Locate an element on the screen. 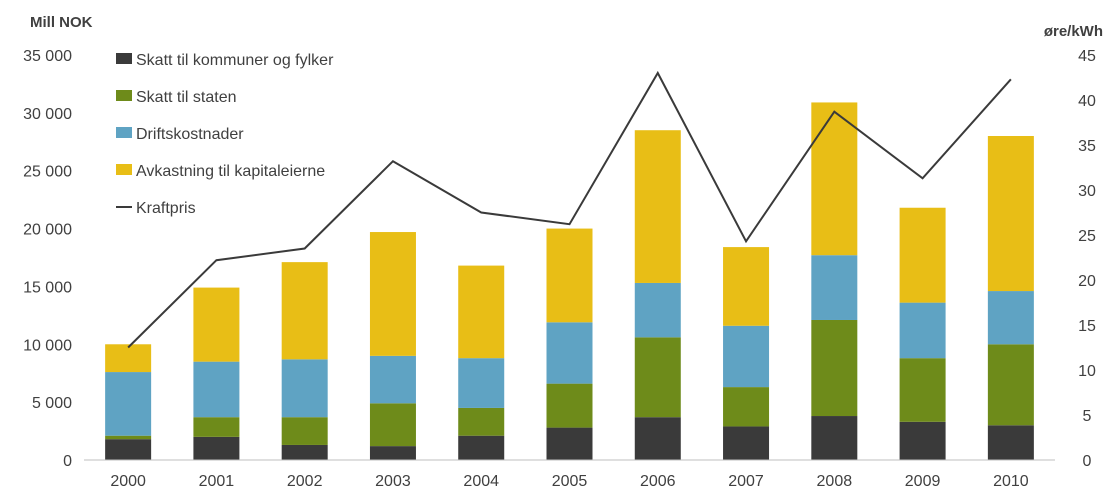 Image resolution: width=1110 pixels, height=491 pixels. right-tick-label: 5 is located at coordinates (1087, 416).